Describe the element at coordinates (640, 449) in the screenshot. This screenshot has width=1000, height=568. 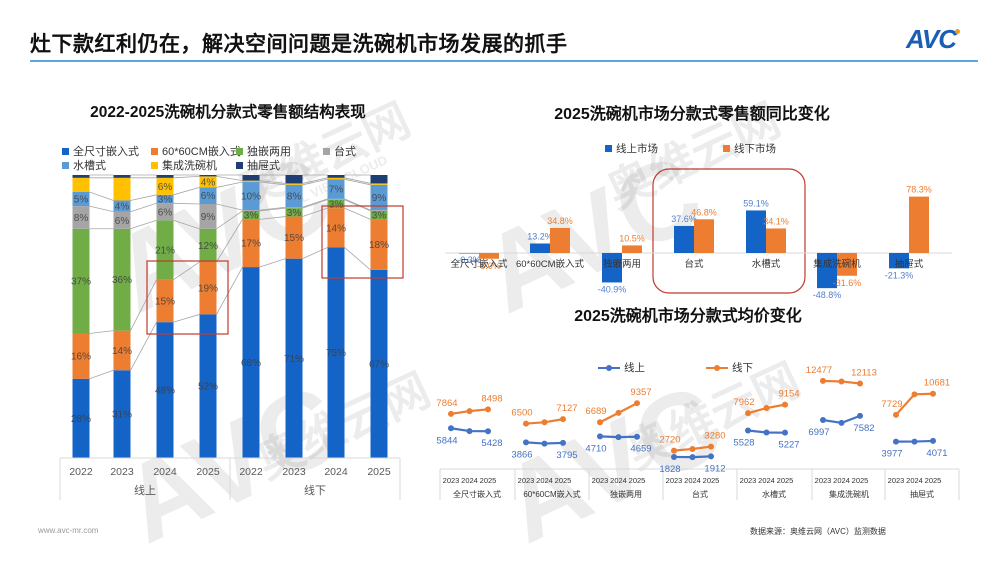
I see `price-label: 4659` at that location.